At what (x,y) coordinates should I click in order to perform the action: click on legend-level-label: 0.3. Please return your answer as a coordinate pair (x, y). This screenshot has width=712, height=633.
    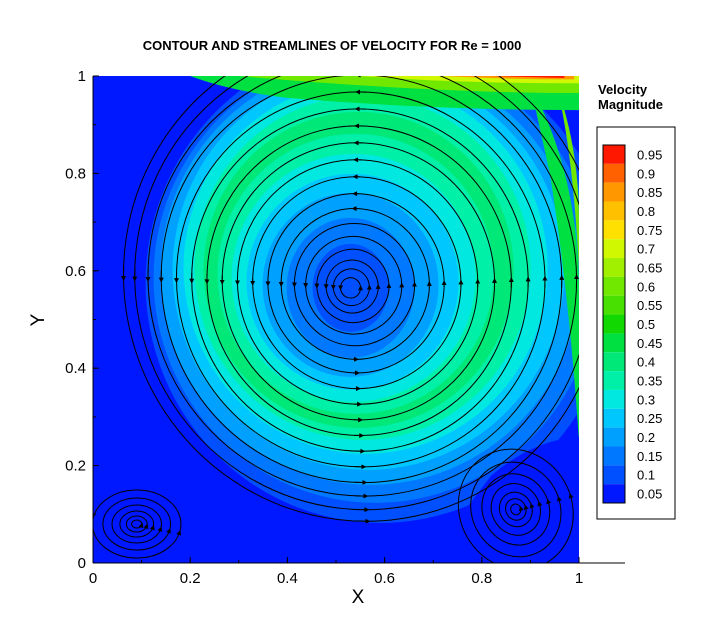
    Looking at the image, I should click on (646, 399).